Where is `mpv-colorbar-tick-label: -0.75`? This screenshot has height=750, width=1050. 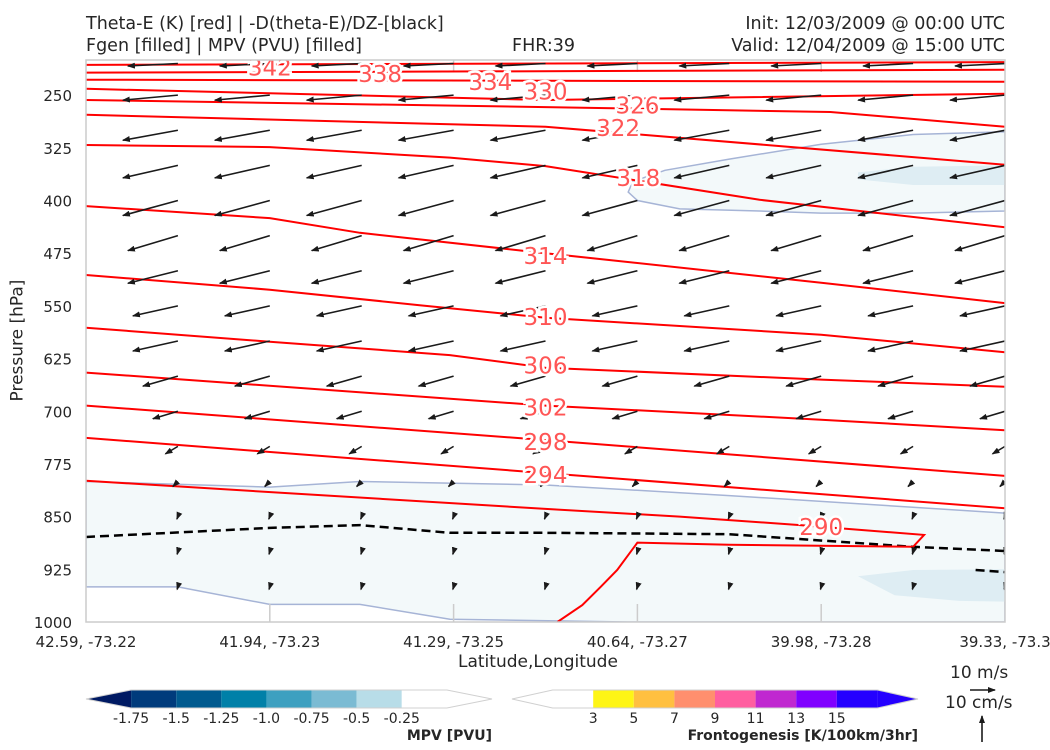 mpv-colorbar-tick-label: -0.75 is located at coordinates (311, 719).